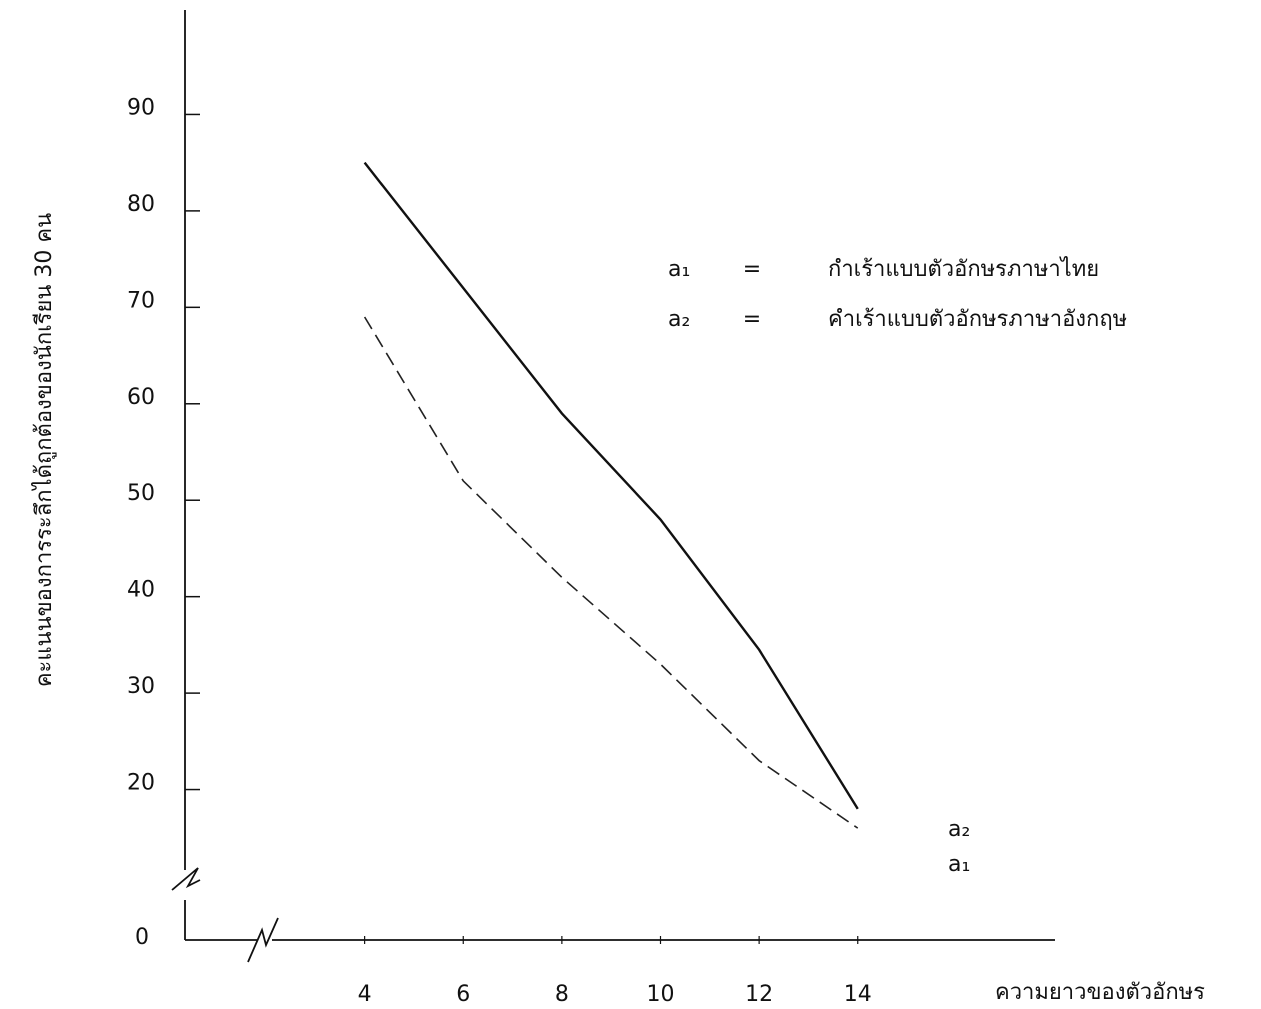 The width and height of the screenshot is (1261, 1009). Describe the element at coordinates (141, 493) in the screenshot. I see `y-tick-label: 50` at that location.